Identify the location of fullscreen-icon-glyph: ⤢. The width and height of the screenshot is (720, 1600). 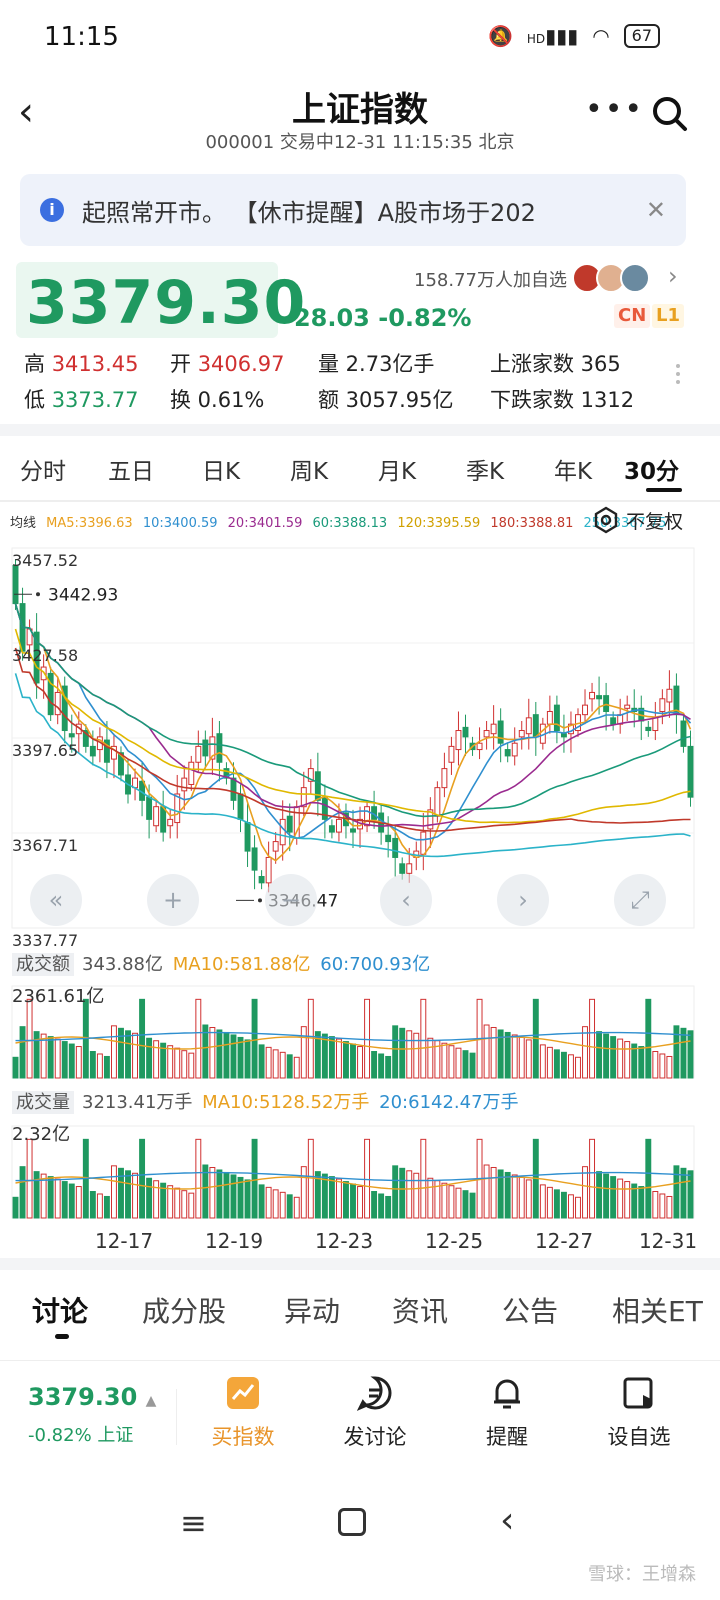
(639, 900).